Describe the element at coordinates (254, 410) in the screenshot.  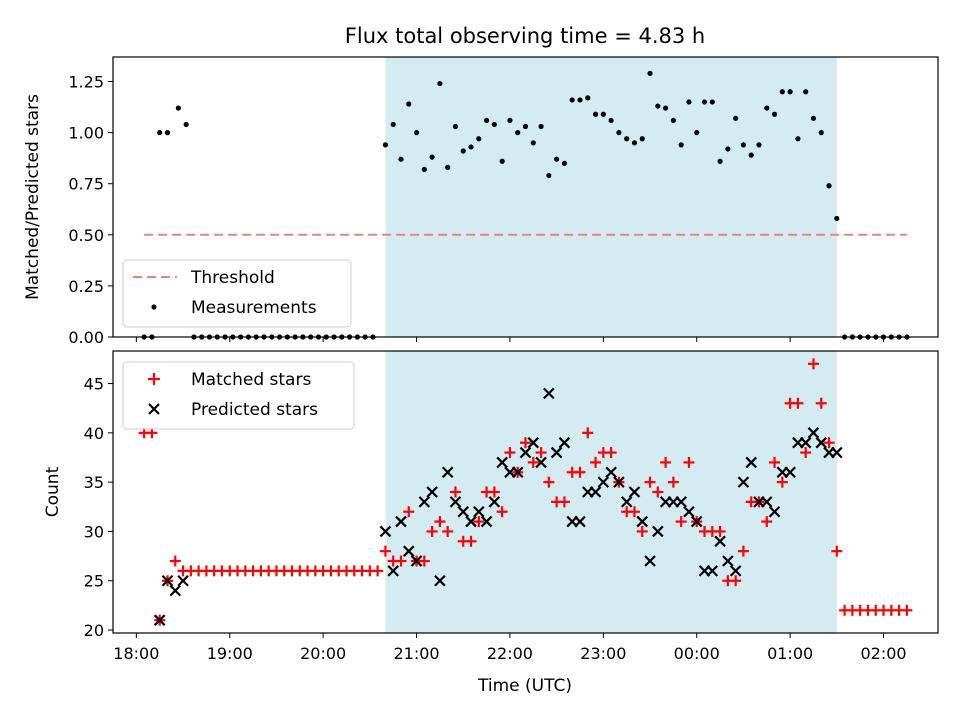
I see `predicted-legend-label: Predicted stars` at that location.